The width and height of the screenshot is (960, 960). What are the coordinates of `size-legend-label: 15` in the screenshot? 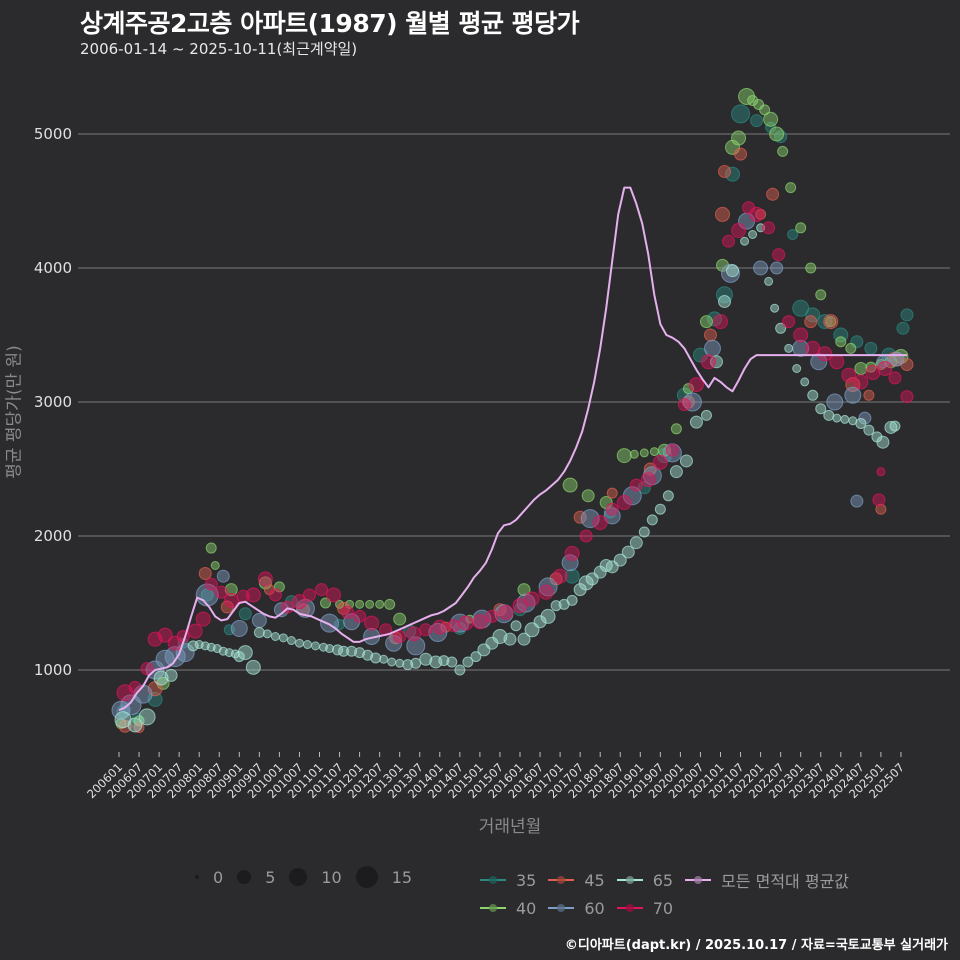 It's located at (402, 877).